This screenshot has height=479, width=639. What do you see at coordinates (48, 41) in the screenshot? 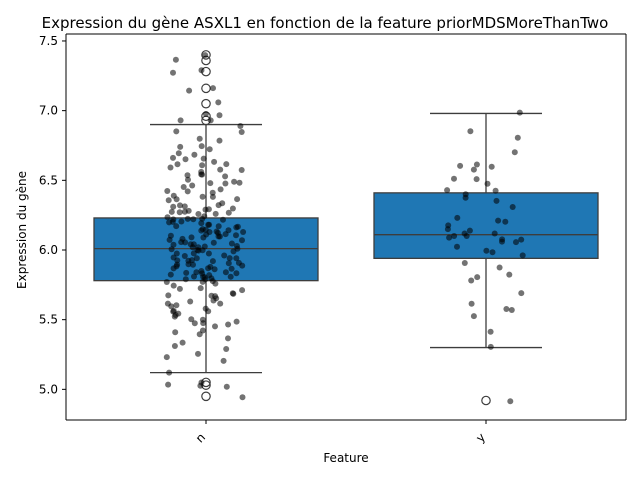
I see `y-tick-label-5: 7.5` at bounding box center [48, 41].